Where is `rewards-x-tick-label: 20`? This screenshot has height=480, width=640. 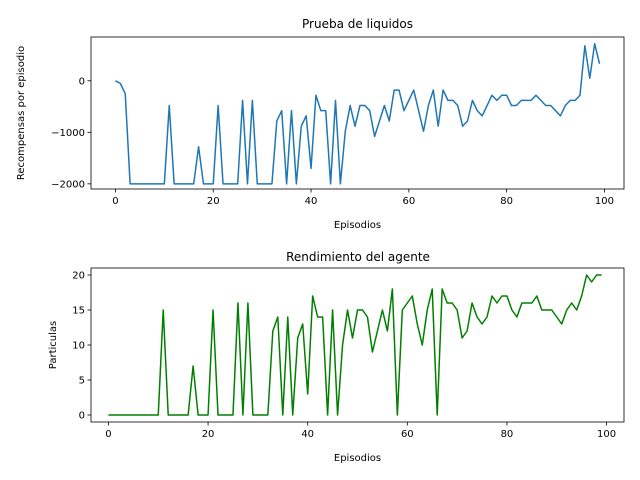
rewards-x-tick-label: 20 is located at coordinates (213, 201).